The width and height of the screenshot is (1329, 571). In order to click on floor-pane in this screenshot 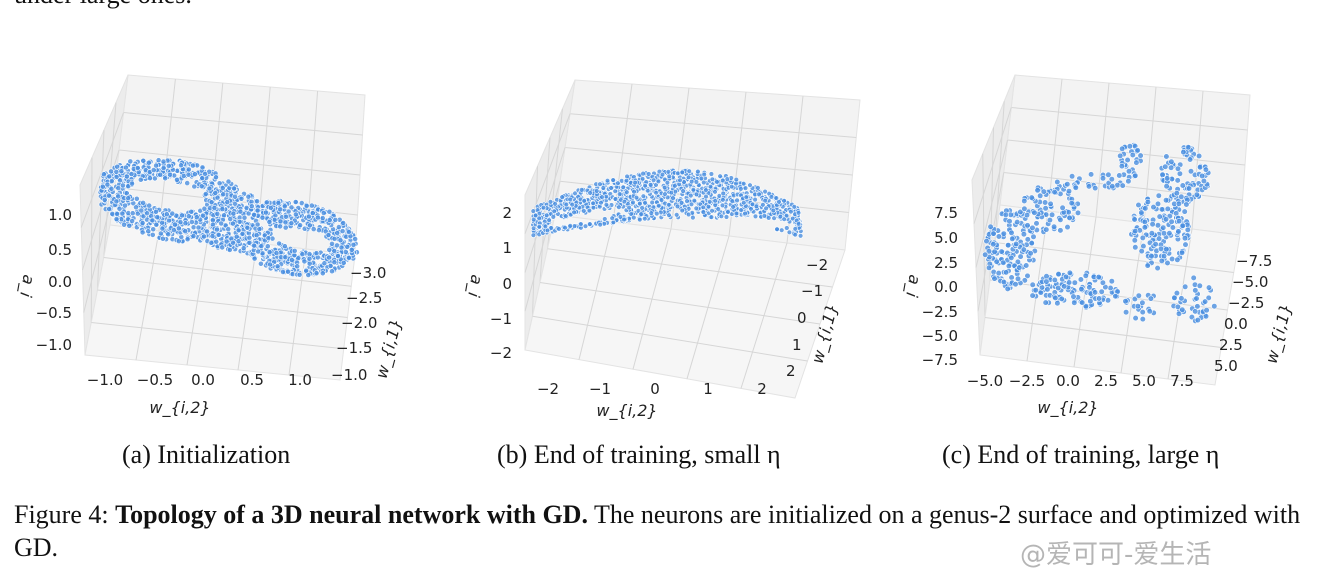, I will do `click(685, 306)`.